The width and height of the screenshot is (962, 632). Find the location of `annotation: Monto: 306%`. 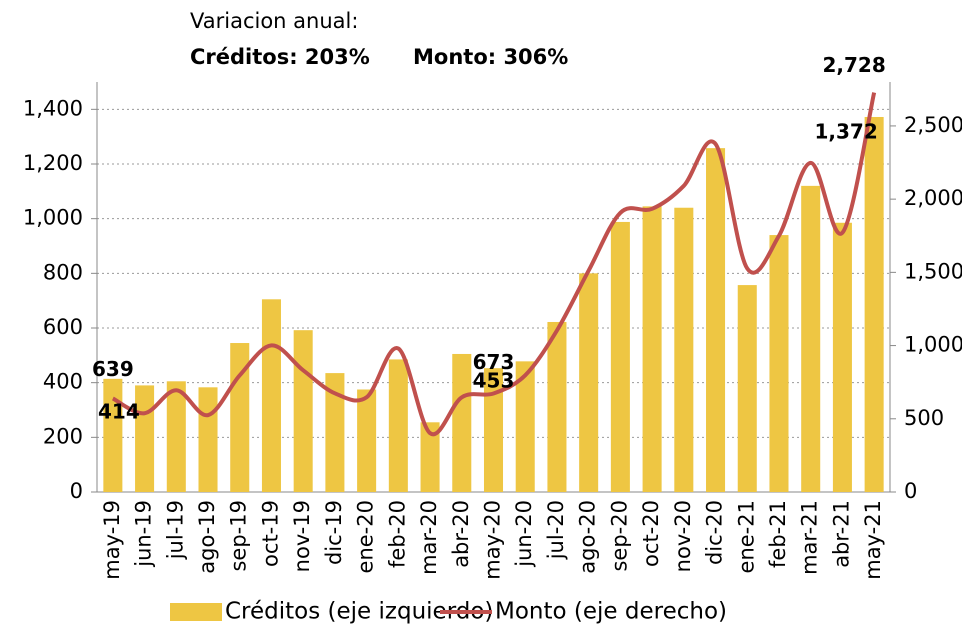

annotation: Monto: 306% is located at coordinates (490, 57).